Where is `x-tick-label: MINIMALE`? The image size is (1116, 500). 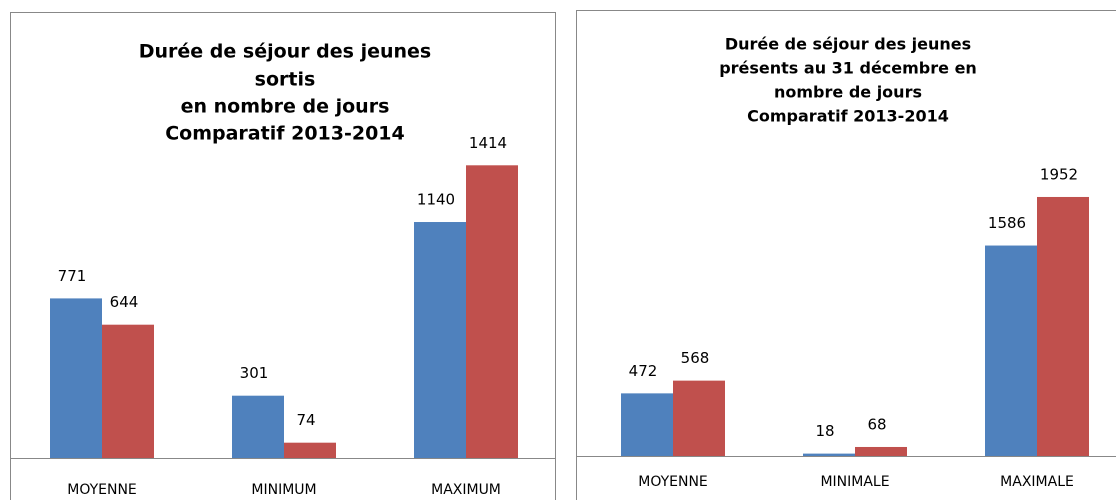 x-tick-label: MINIMALE is located at coordinates (854, 482).